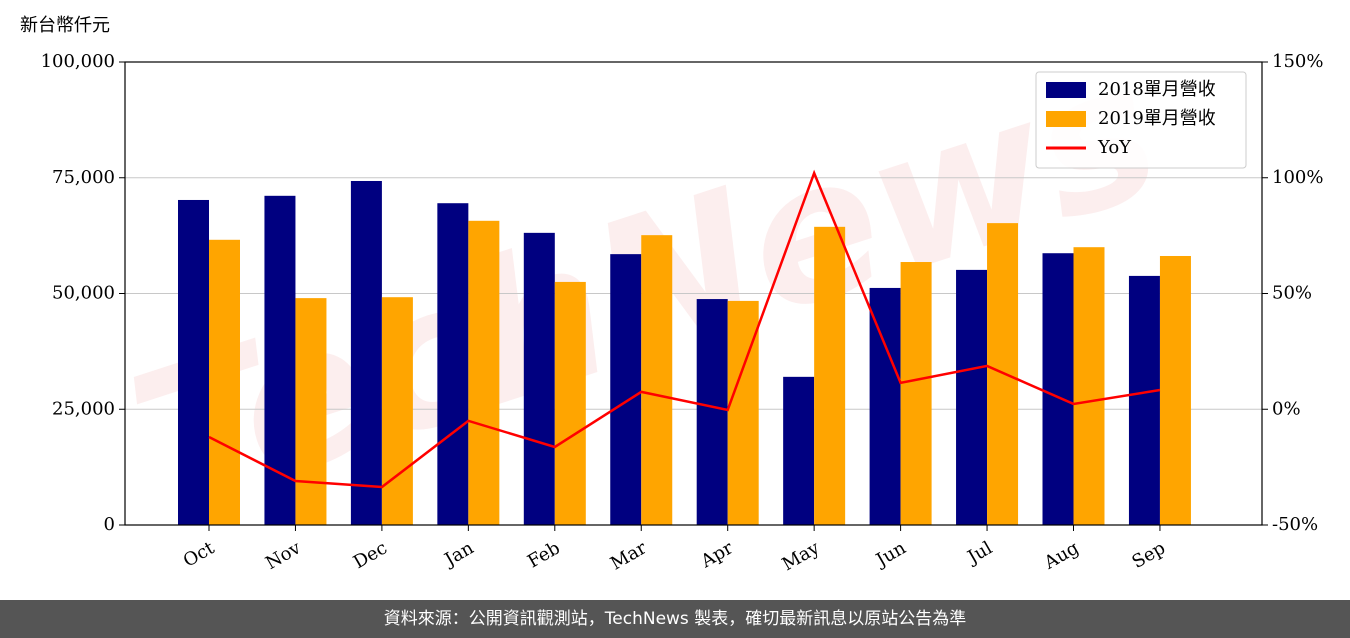  What do you see at coordinates (1286, 408) in the screenshot?
I see `y2-tick-label: 0%` at bounding box center [1286, 408].